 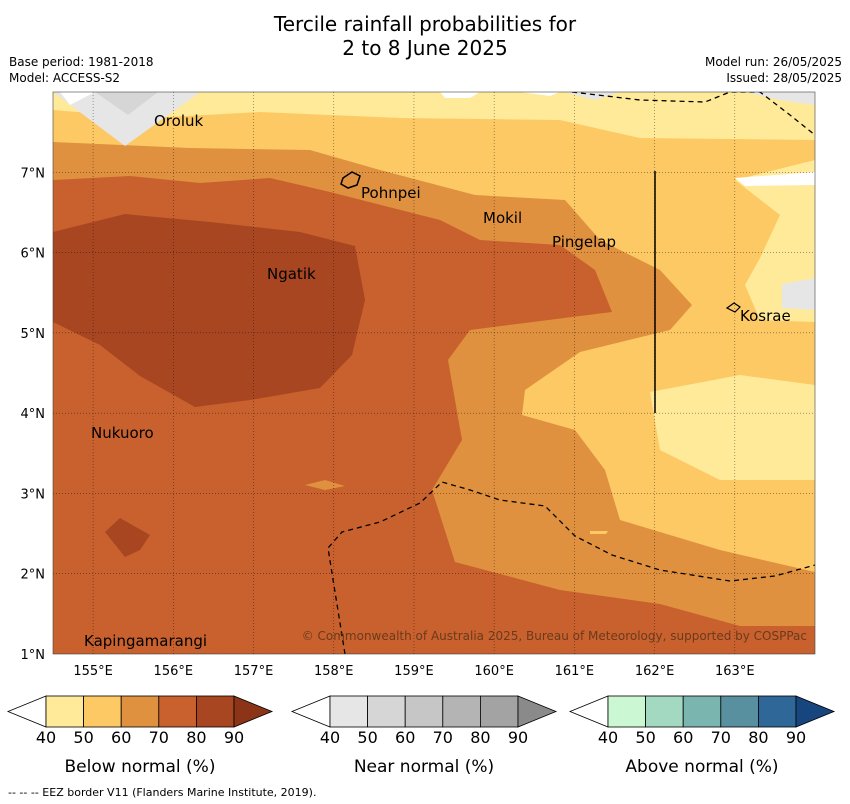 I want to click on place-kosrae: Kosrae, so click(x=765, y=316).